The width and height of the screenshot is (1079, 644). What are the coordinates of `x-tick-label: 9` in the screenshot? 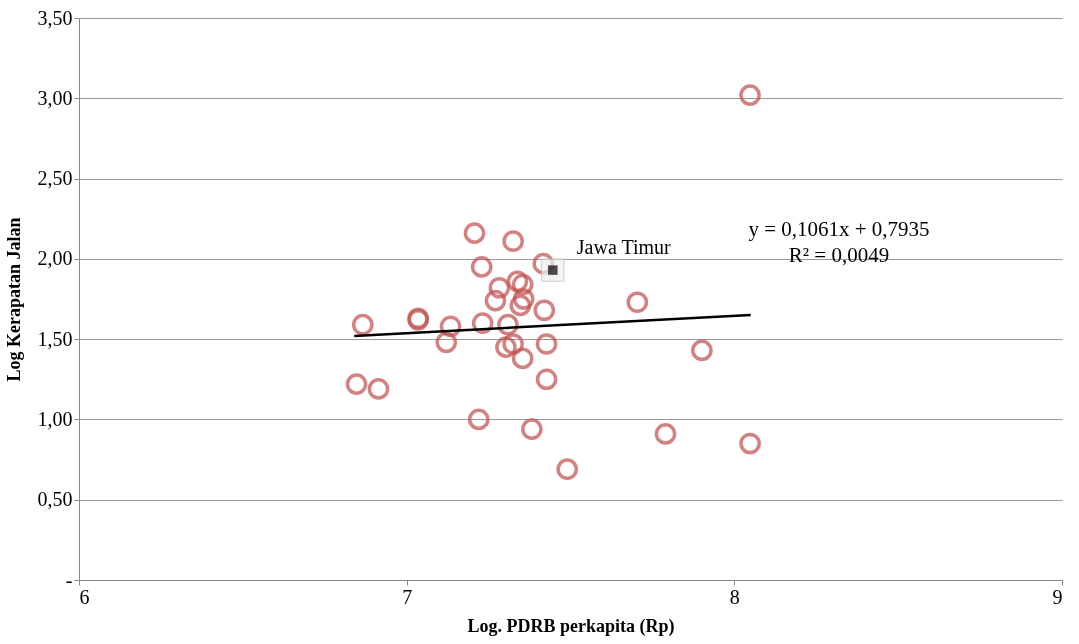 It's located at (1057, 596).